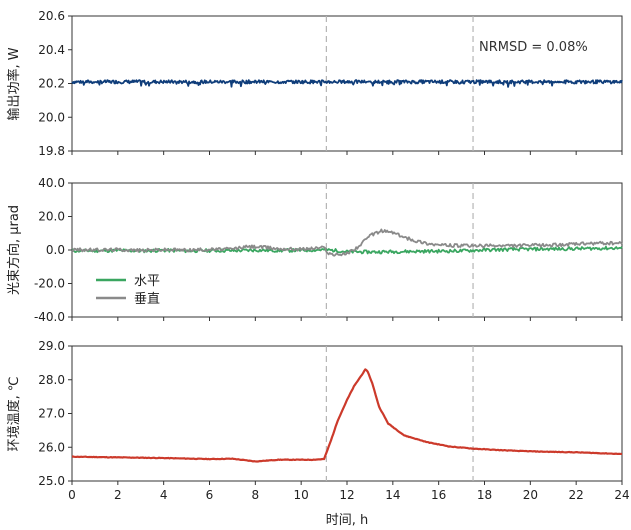 Image resolution: width=631 pixels, height=530 pixels. Describe the element at coordinates (346, 495) in the screenshot. I see `x-tick-label: 12` at that location.